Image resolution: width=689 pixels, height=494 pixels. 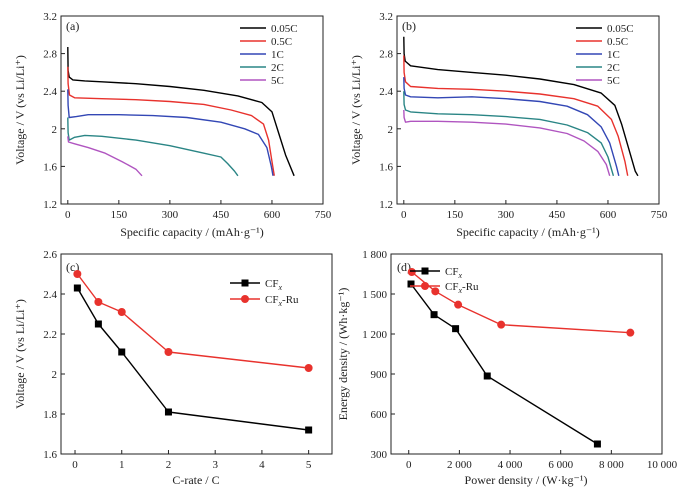 What do you see at coordinates (309, 465) in the screenshot?
I see `x-tick-label: 5` at bounding box center [309, 465].